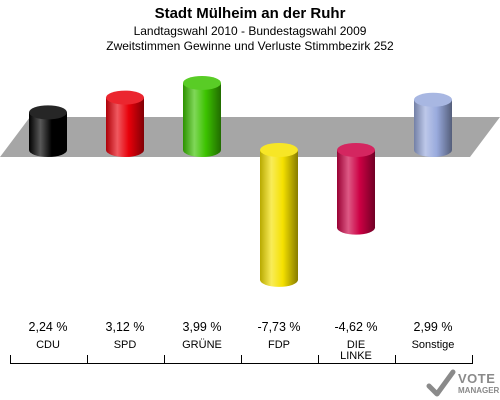  I want to click on category-label-line: DIE, so click(356, 345).